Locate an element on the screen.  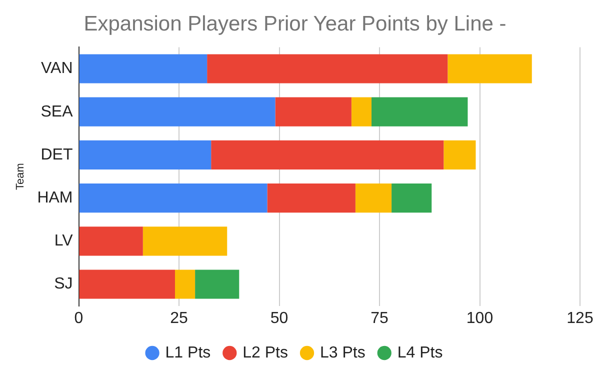
chart-title: Expansion Players Prior Year Points by Line - is located at coordinates (295, 24).